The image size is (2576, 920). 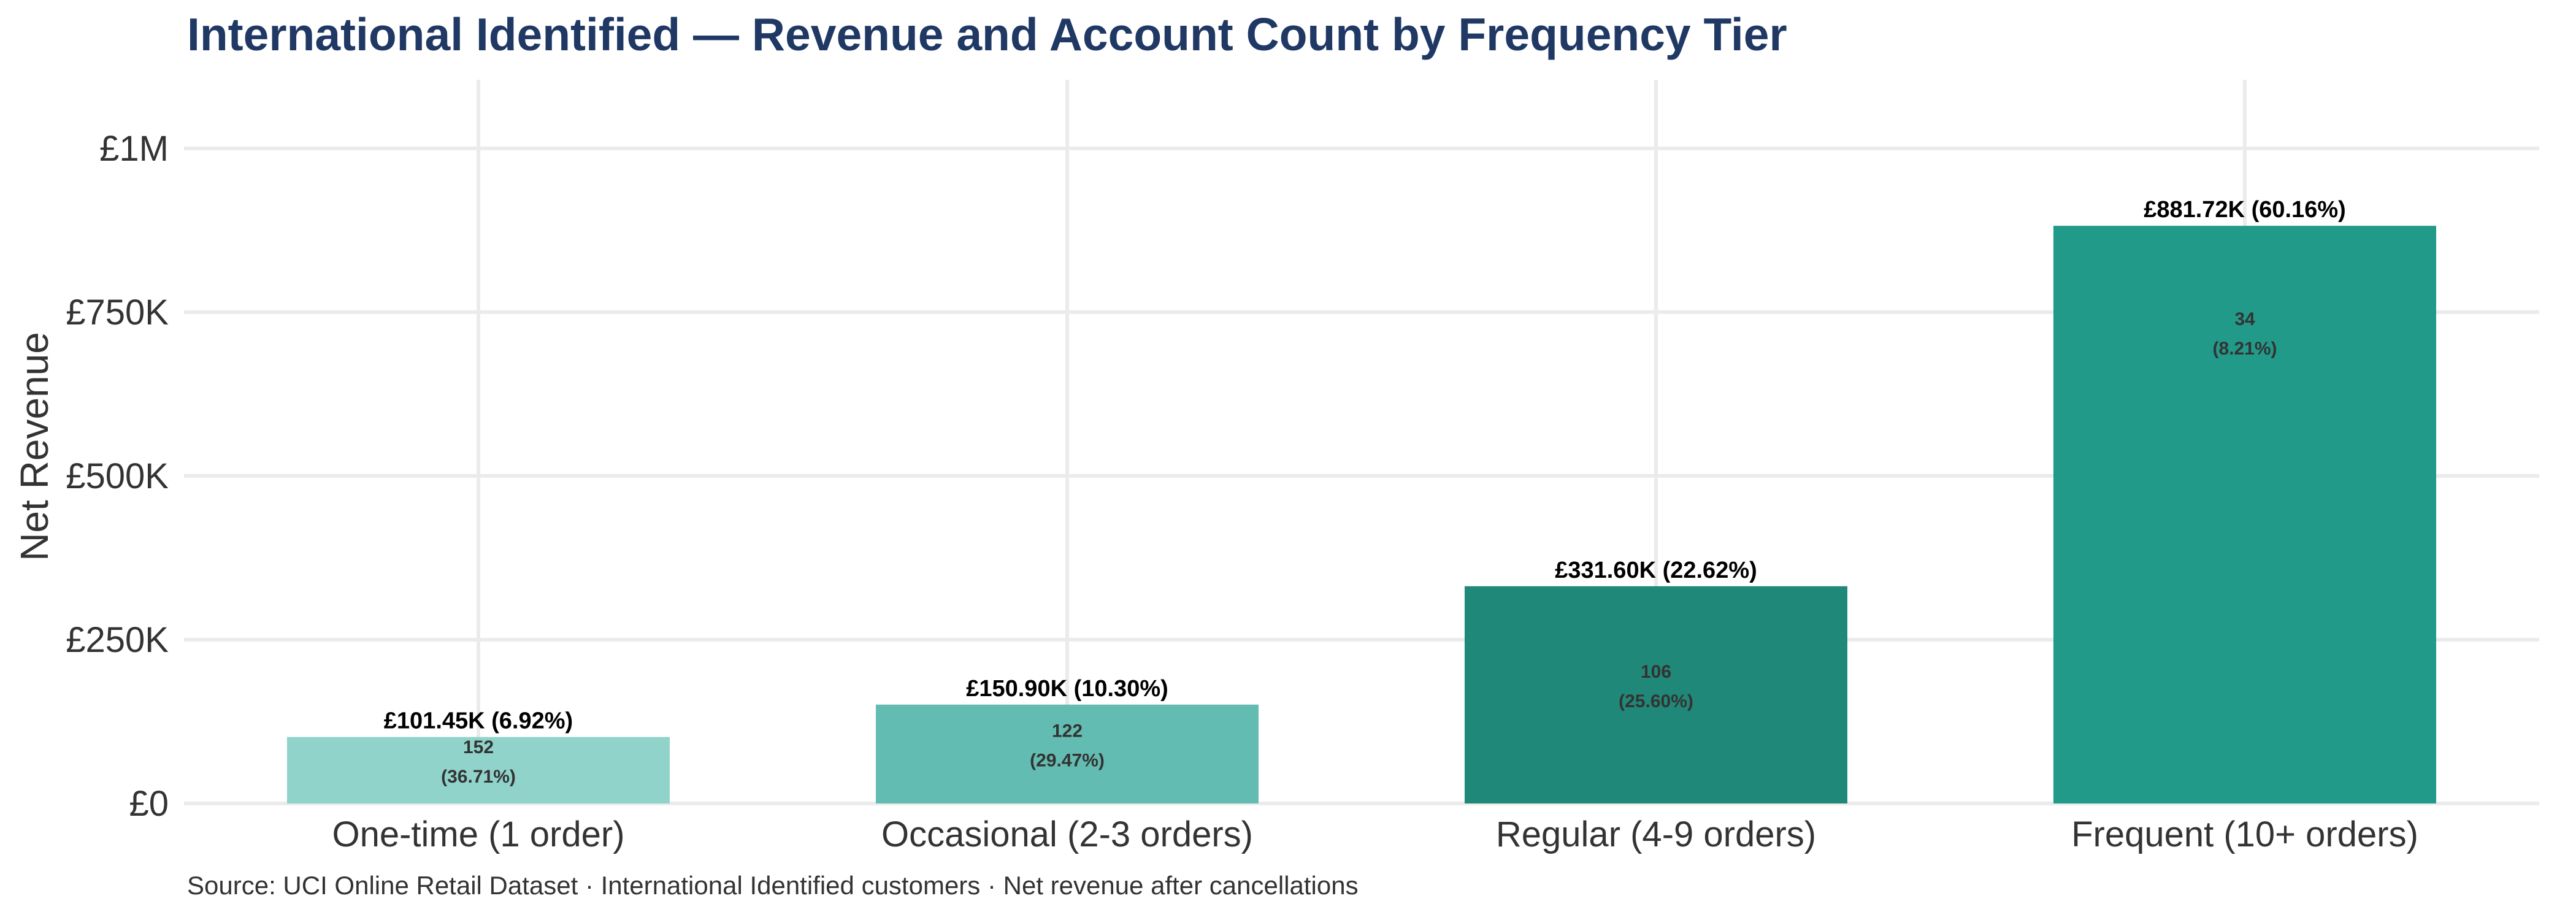 I want to click on account-count-label: 122, so click(x=1067, y=731).